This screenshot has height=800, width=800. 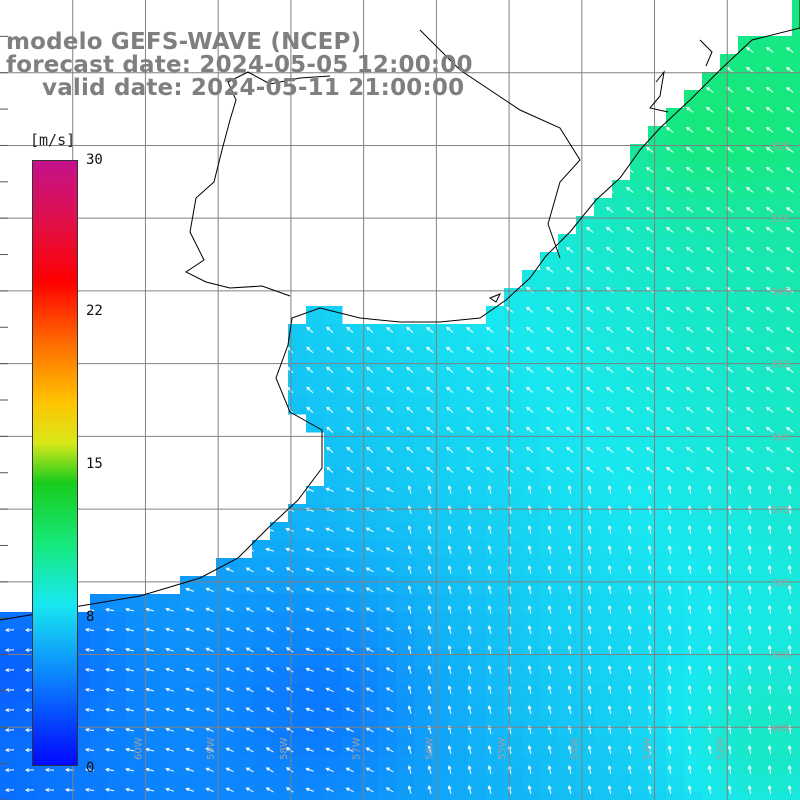 I want to click on latitude-label: 36S, so click(x=780, y=437).